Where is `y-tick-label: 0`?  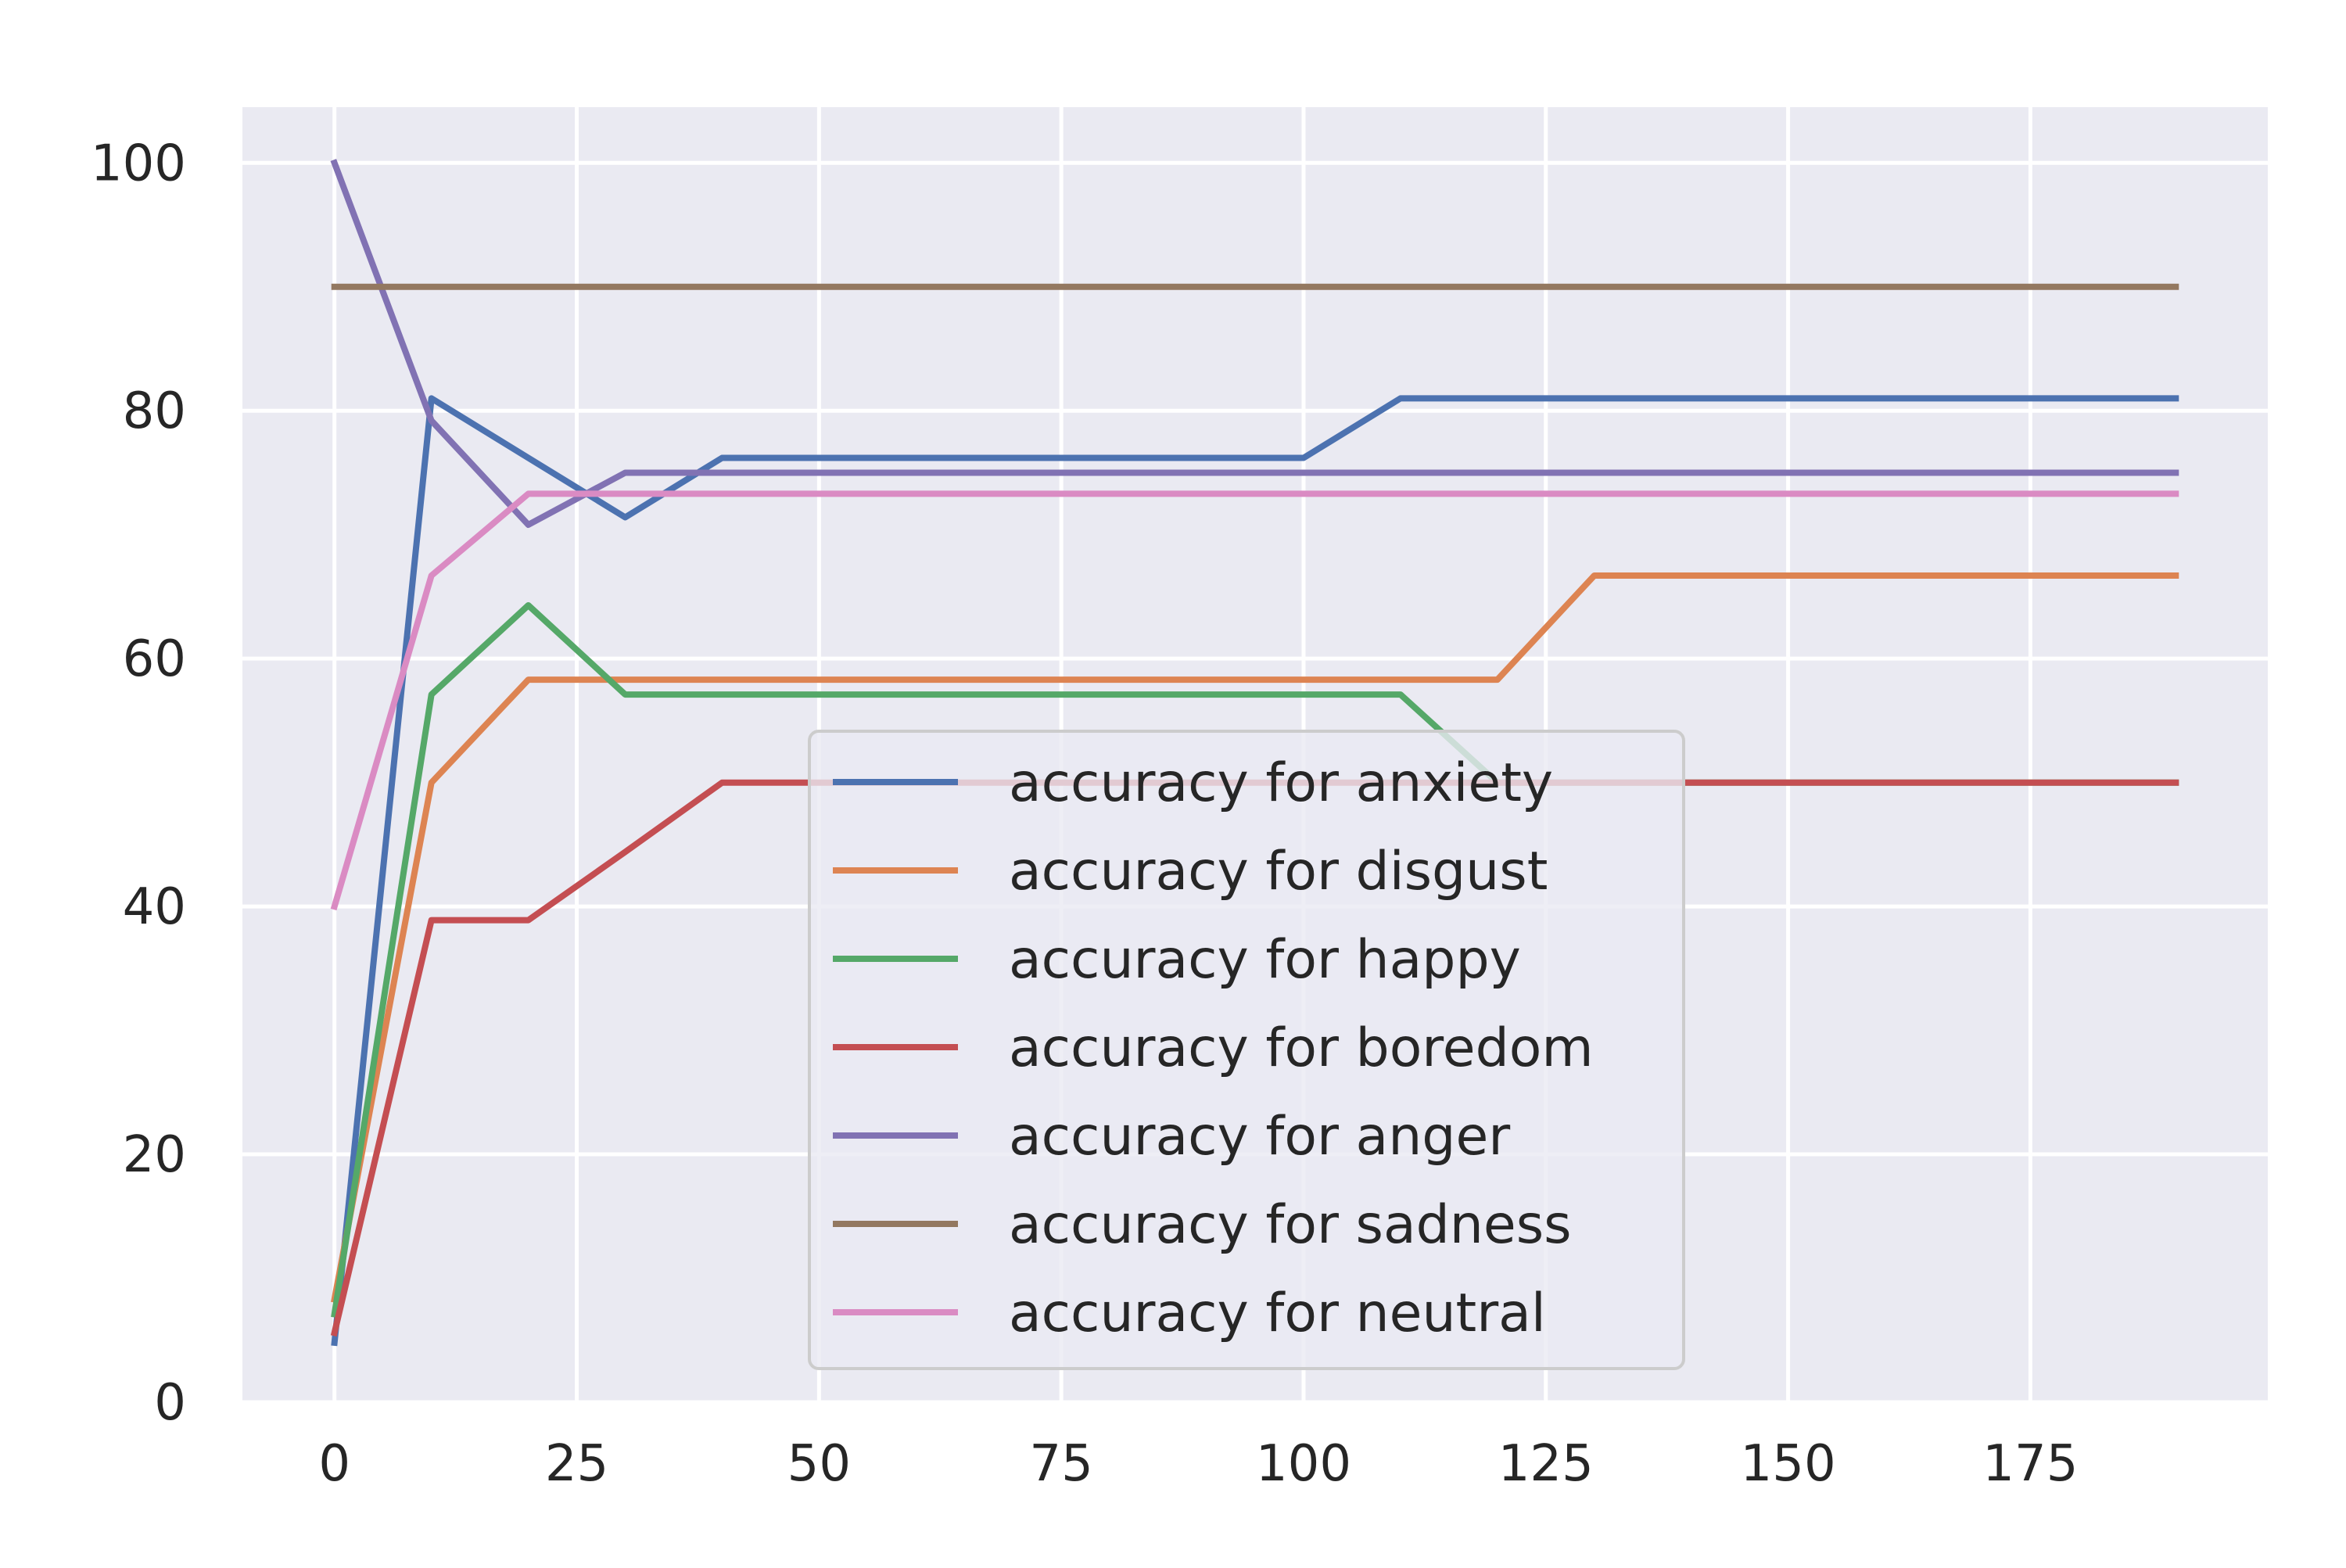
y-tick-label: 0 is located at coordinates (170, 1403).